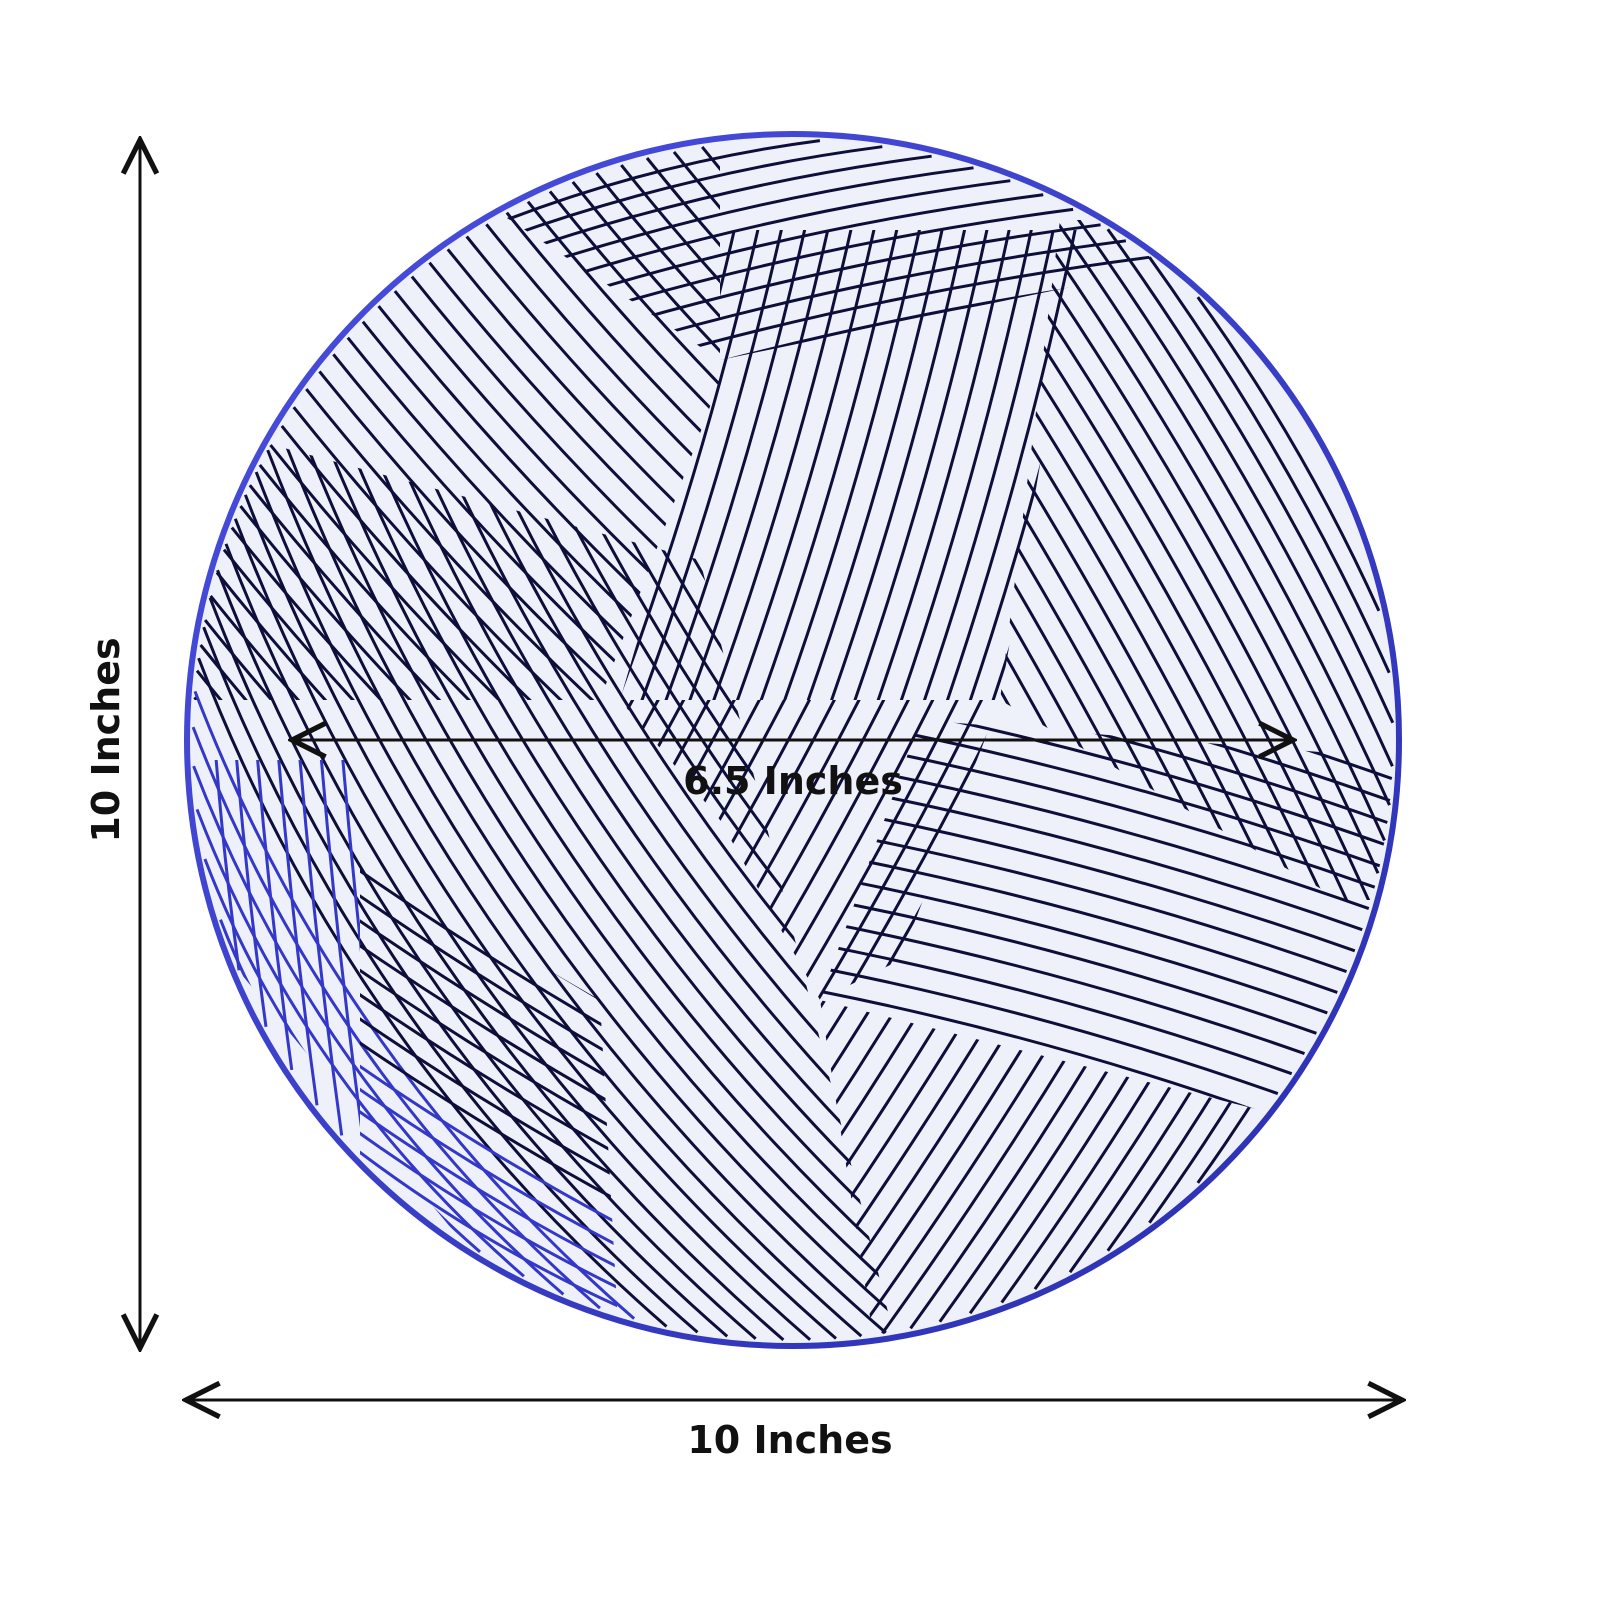 The width and height of the screenshot is (1600, 1600). What do you see at coordinates (793, 781) in the screenshot?
I see `inner-diameter-label: 6.5 Inches` at bounding box center [793, 781].